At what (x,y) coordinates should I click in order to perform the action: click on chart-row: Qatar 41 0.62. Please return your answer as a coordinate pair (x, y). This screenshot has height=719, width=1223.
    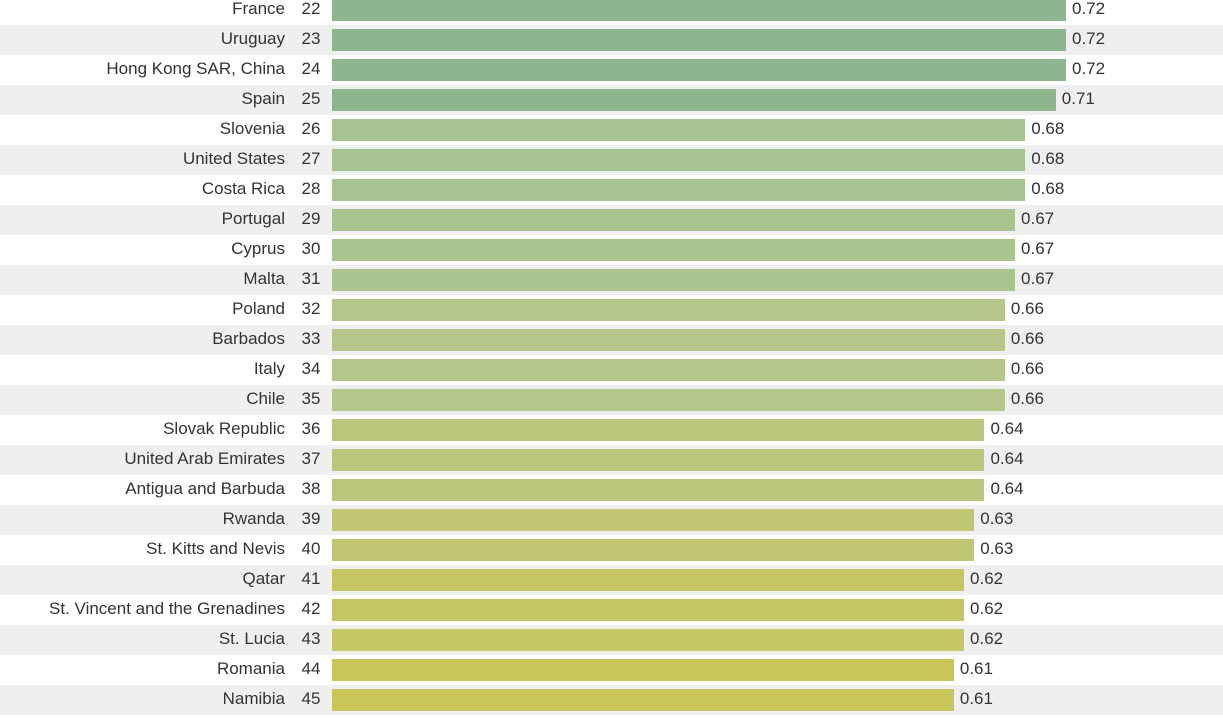
    Looking at the image, I should click on (611, 580).